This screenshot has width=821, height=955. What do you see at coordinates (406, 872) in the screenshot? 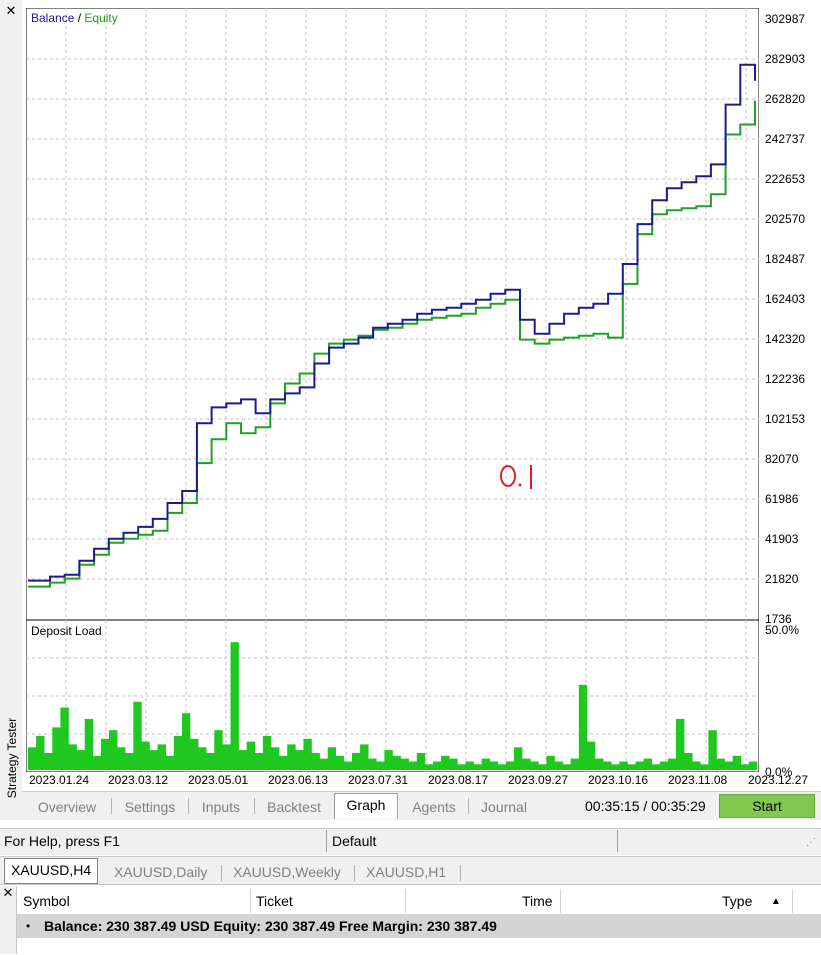
I see `chart-tab-xauusd-h1: XAUUSD,H1` at bounding box center [406, 872].